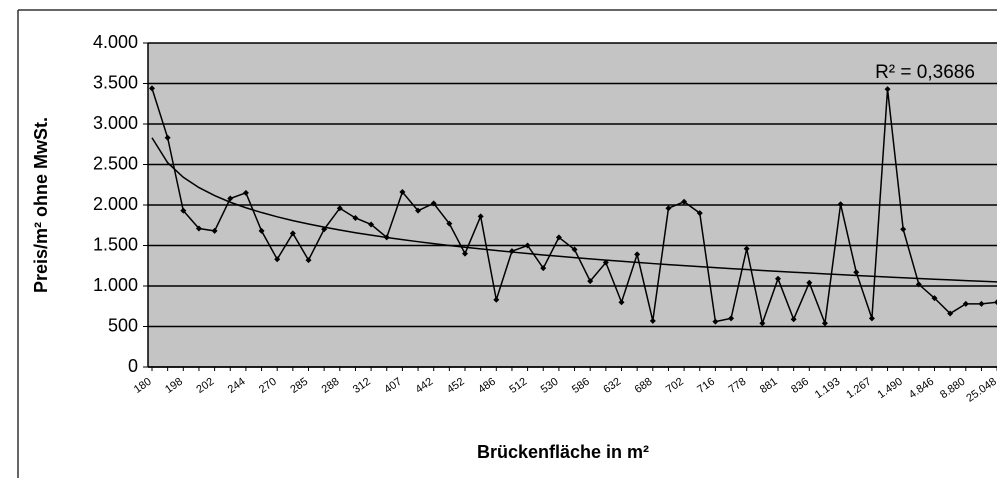 This screenshot has width=997, height=478. What do you see at coordinates (563, 452) in the screenshot?
I see `x-axis-label: Brückenfläche in m²` at bounding box center [563, 452].